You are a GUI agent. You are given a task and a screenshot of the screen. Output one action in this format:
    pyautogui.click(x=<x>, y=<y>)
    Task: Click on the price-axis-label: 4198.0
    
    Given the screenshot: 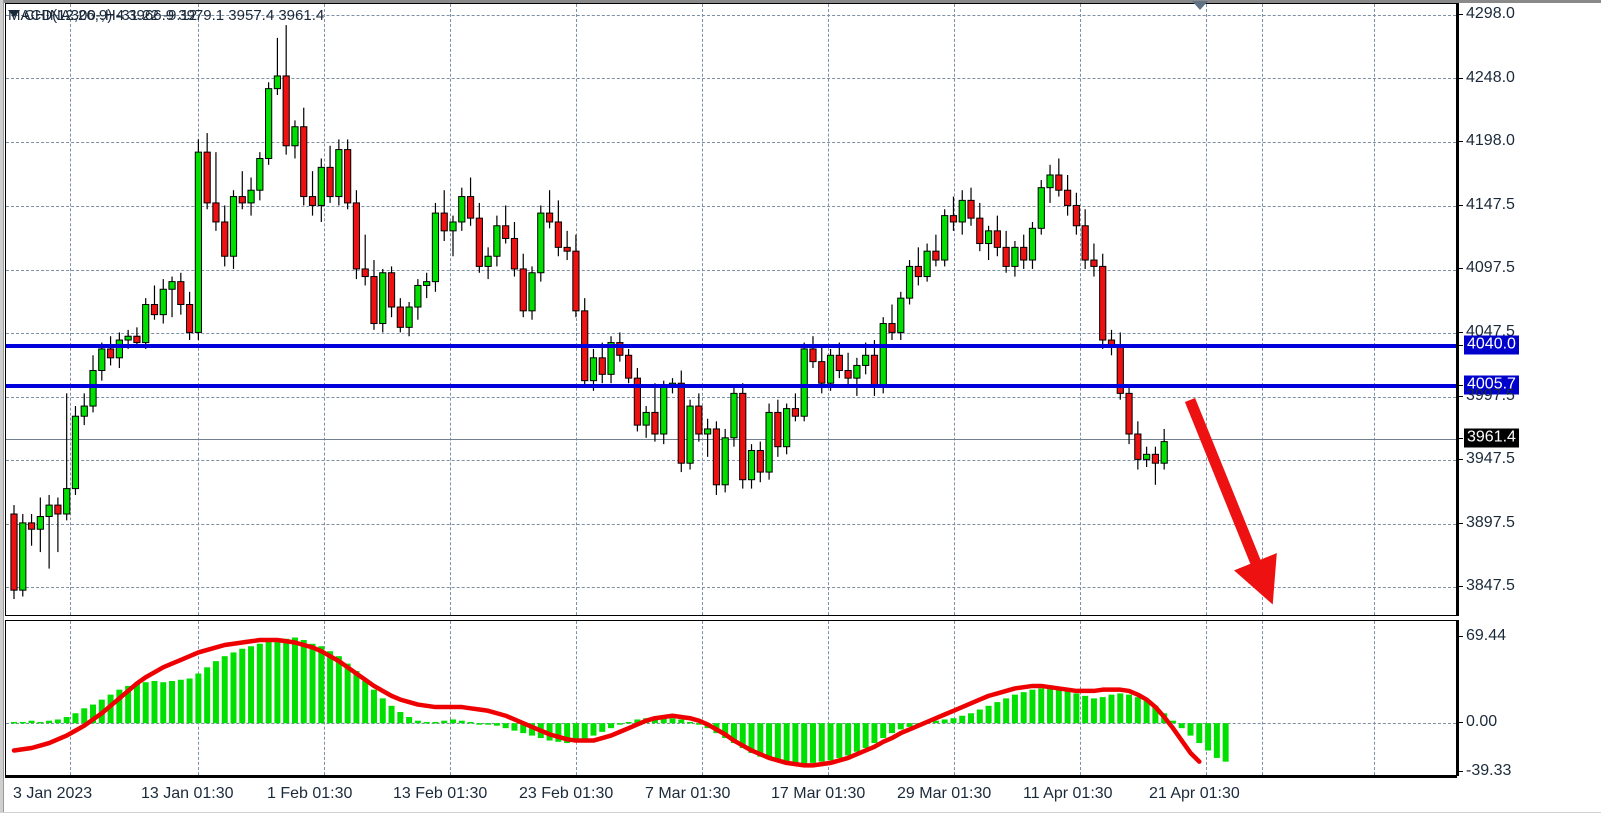 What is the action you would take?
    pyautogui.click(x=1490, y=140)
    